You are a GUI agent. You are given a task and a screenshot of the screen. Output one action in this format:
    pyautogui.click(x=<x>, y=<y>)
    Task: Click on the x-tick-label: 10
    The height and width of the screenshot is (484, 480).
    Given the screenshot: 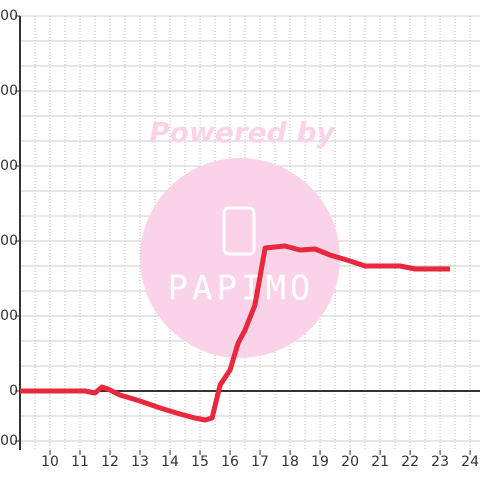 What is the action you would take?
    pyautogui.click(x=50, y=462)
    